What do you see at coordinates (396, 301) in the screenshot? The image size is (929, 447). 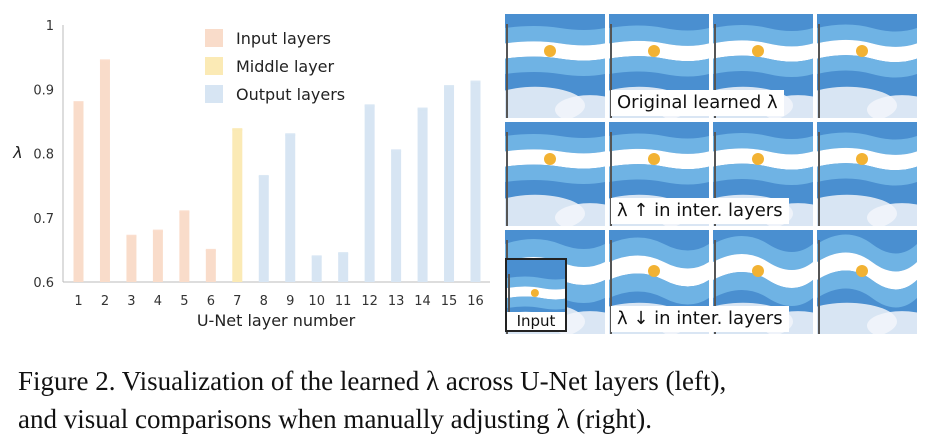 I see `x-tick-label: 13` at bounding box center [396, 301].